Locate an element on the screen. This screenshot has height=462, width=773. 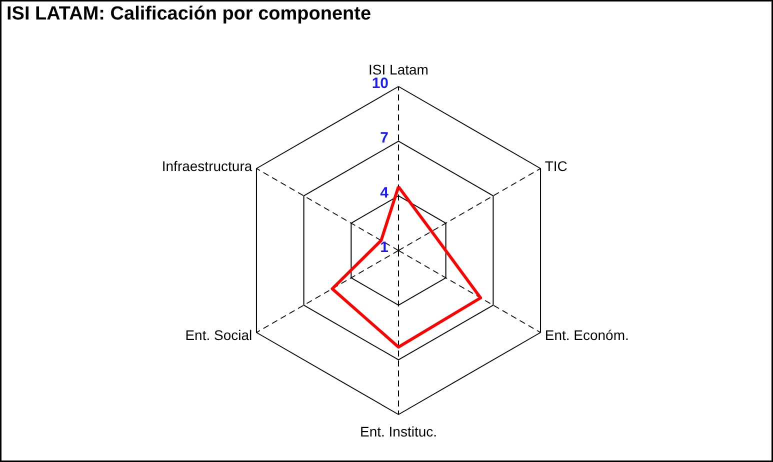
spoke-label: Ent. Social is located at coordinates (218, 335).